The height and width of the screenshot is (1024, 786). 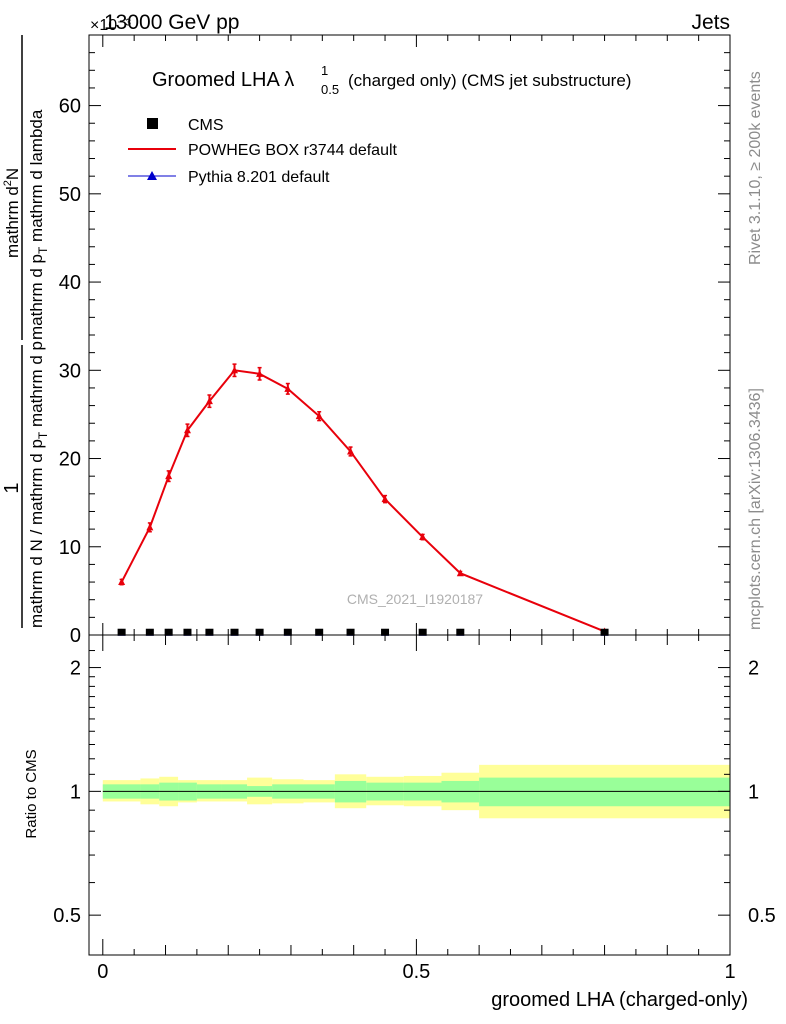 I want to click on ratio-y-tick-label-right: 2, so click(x=753, y=669).